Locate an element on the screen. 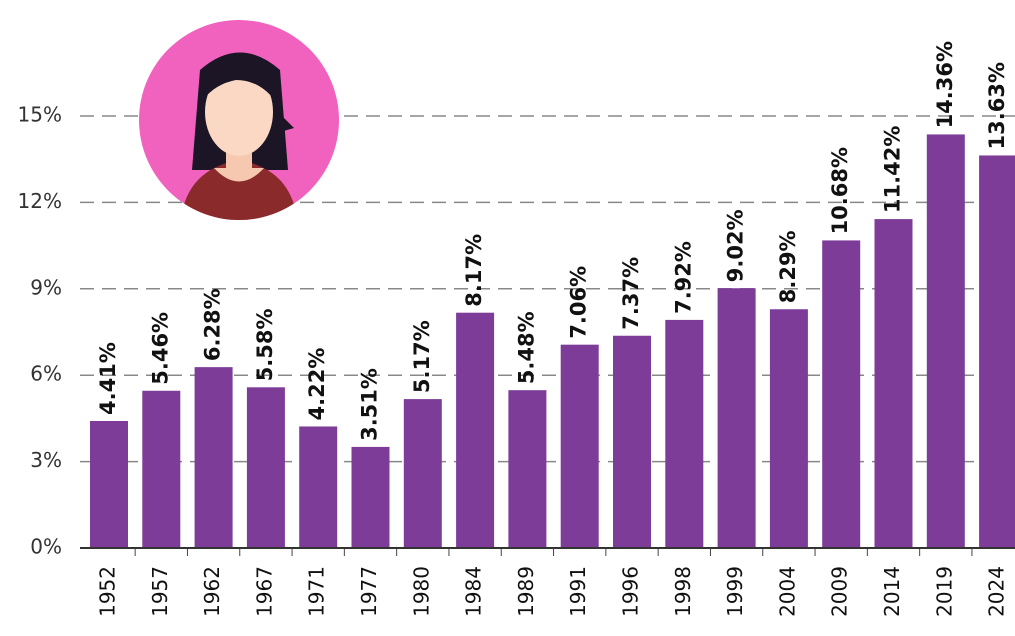  y-tick-label: 9% is located at coordinates (46, 287).